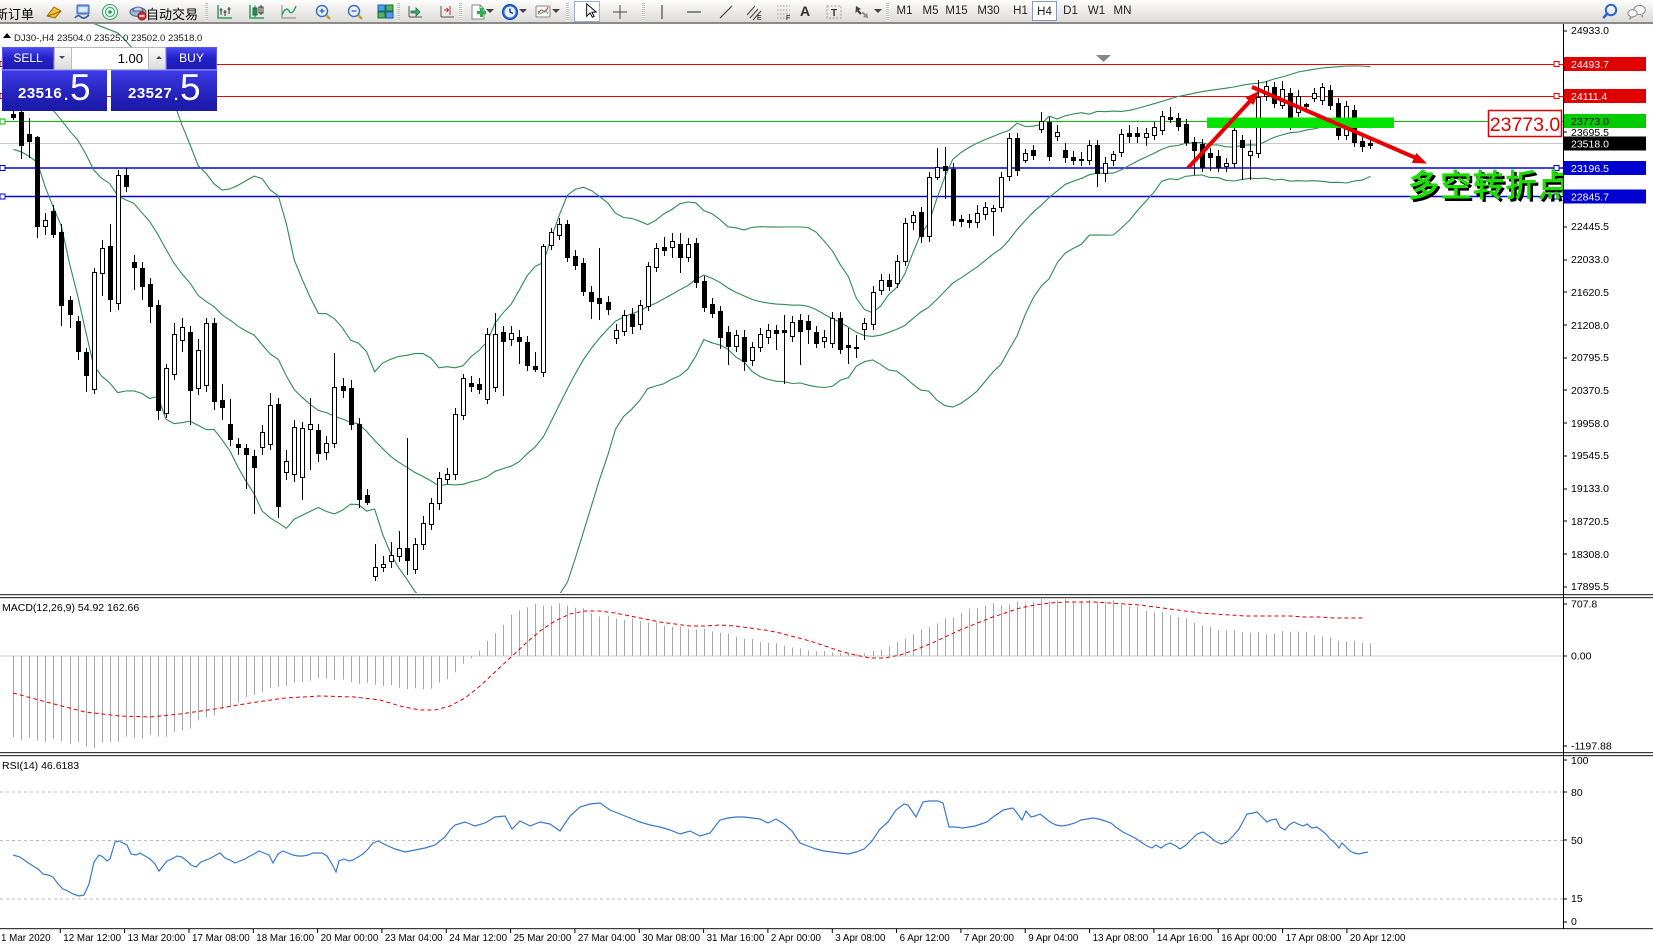  What do you see at coordinates (1574, 922) in the screenshot?
I see `svg-text: 0` at bounding box center [1574, 922].